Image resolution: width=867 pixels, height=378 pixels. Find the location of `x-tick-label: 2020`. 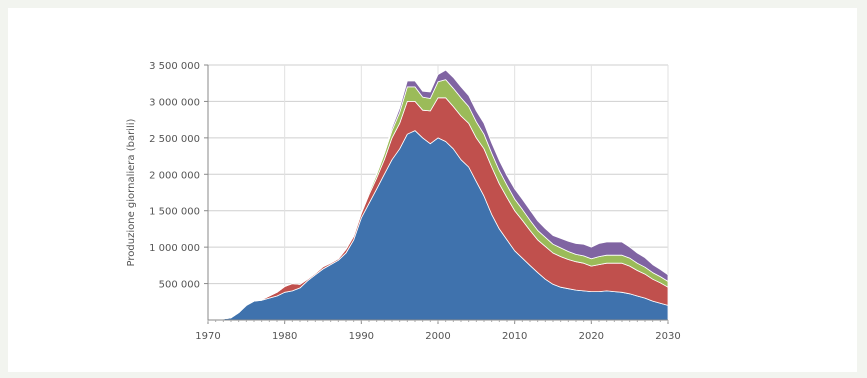

x-tick-label: 2020 is located at coordinates (591, 336).